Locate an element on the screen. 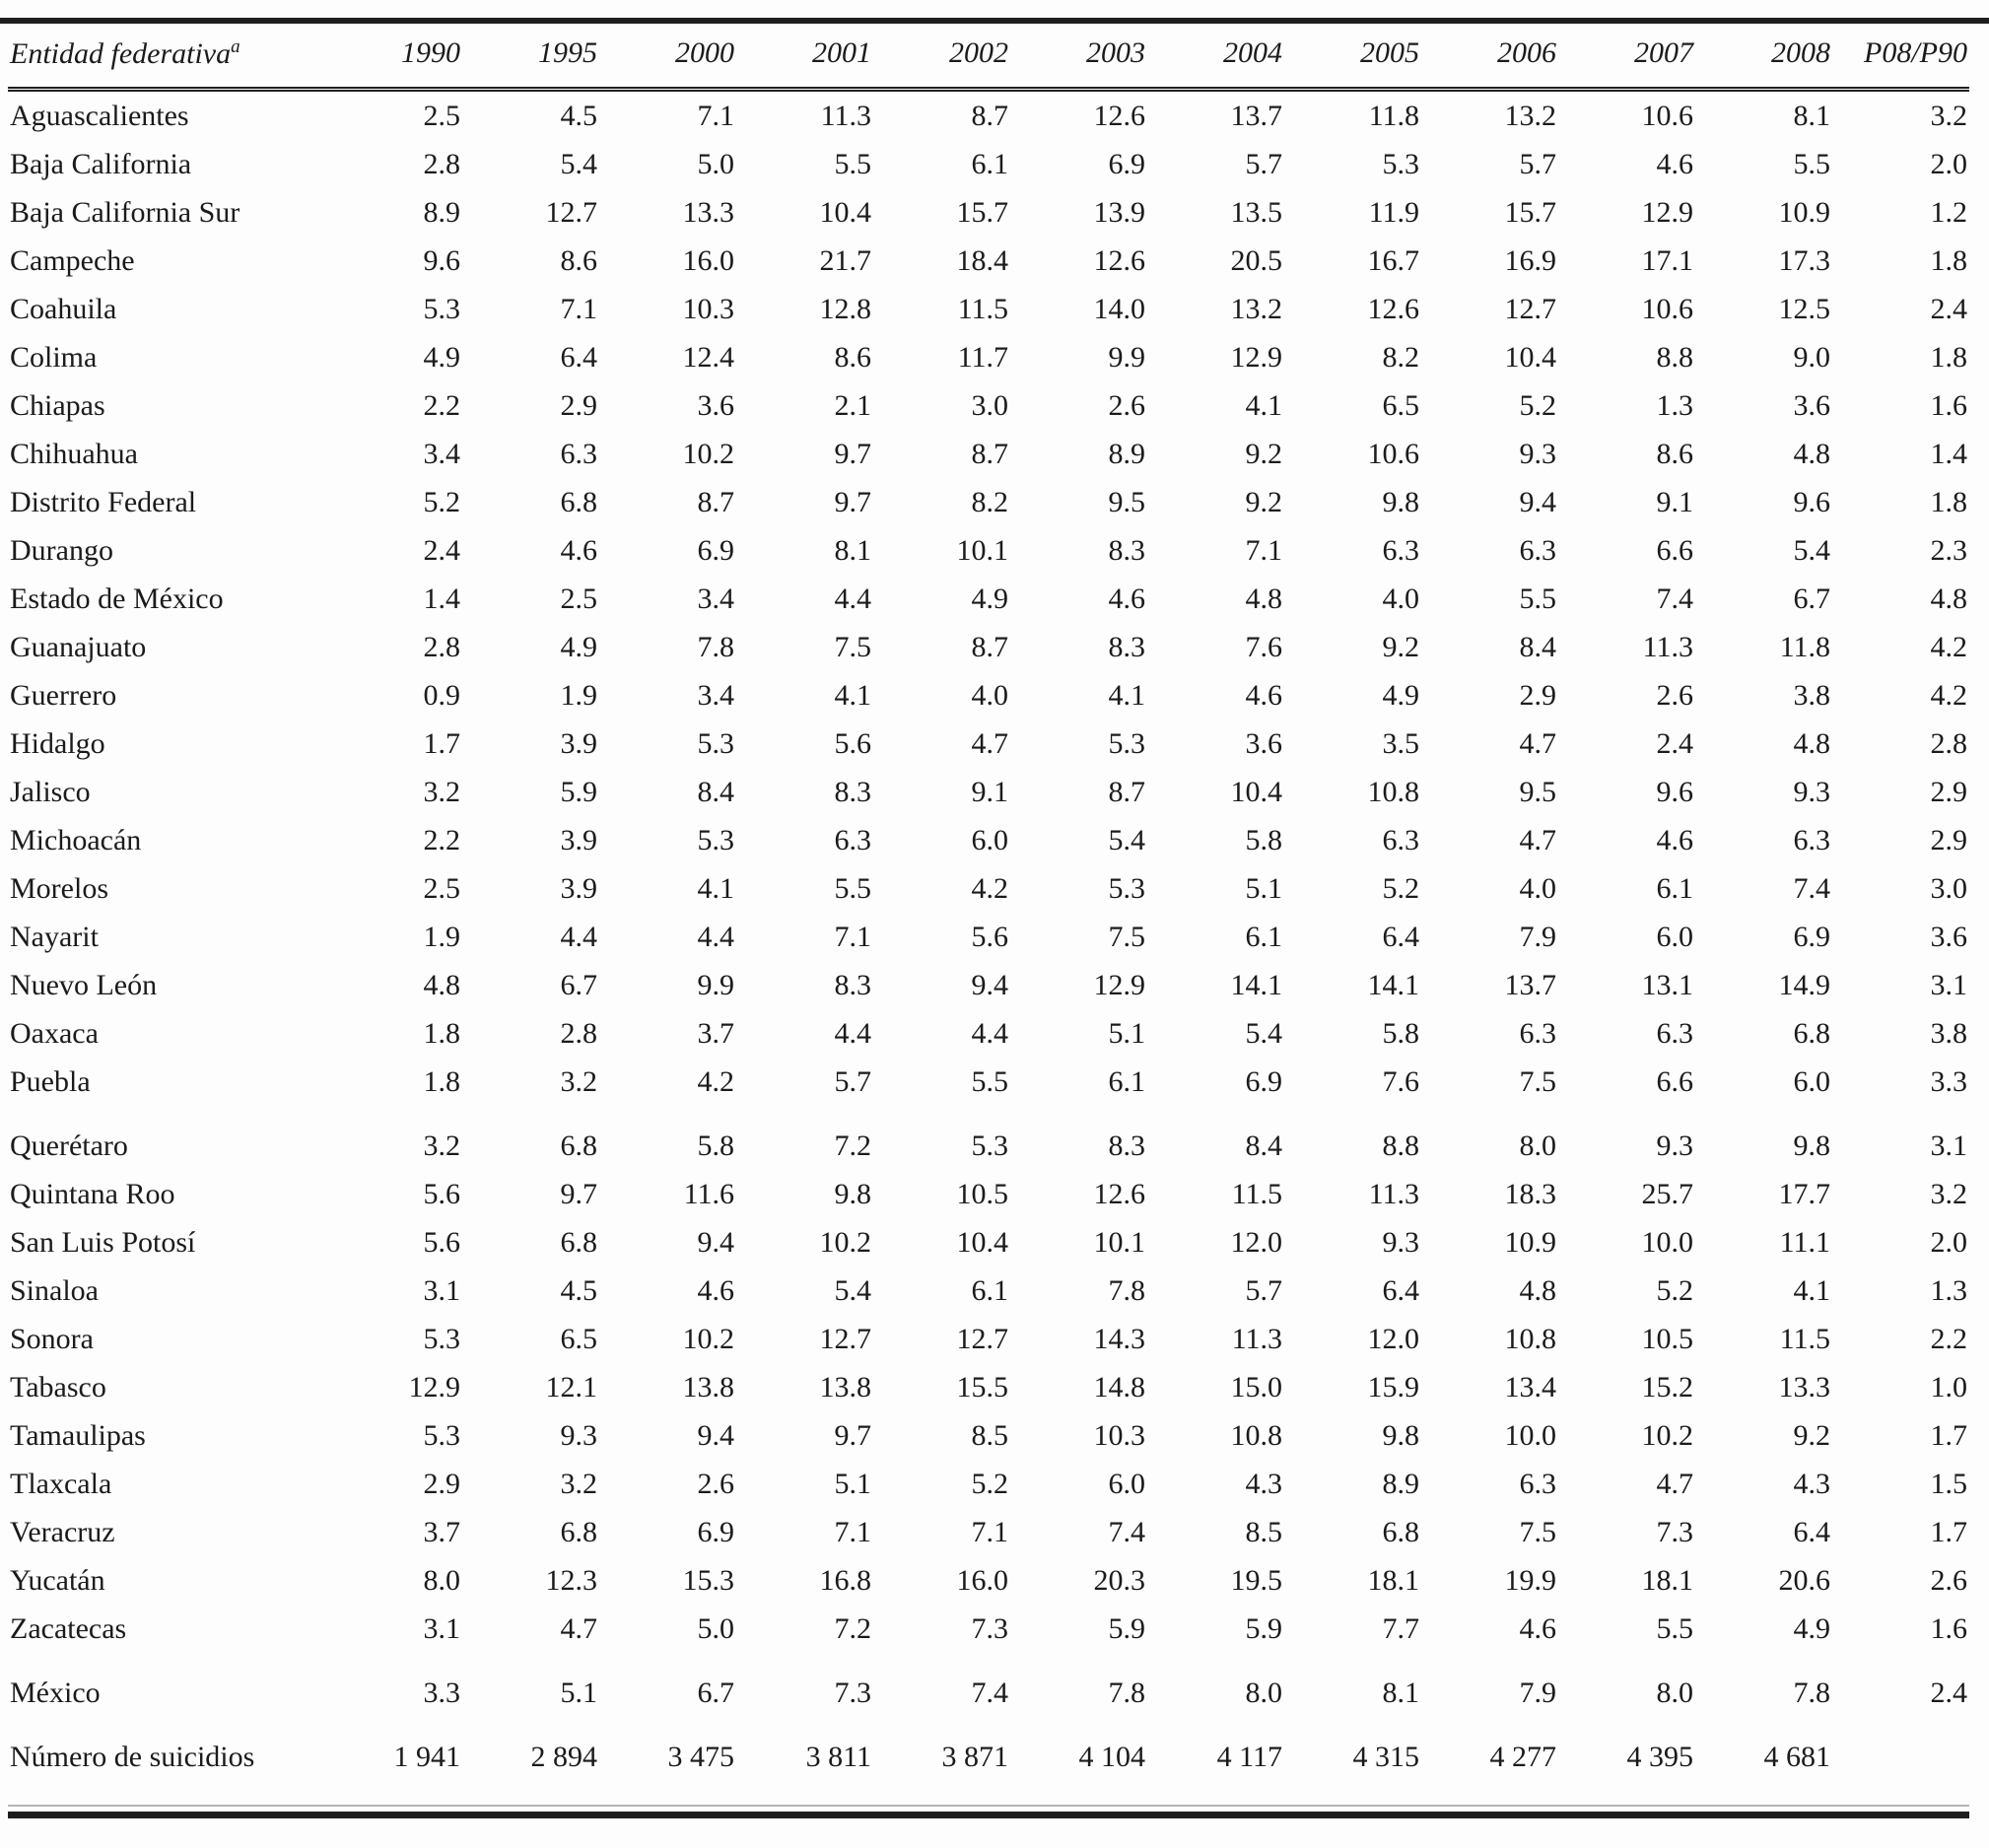 This screenshot has height=1848, width=1989. value-cell: 4.2 is located at coordinates (990, 888).